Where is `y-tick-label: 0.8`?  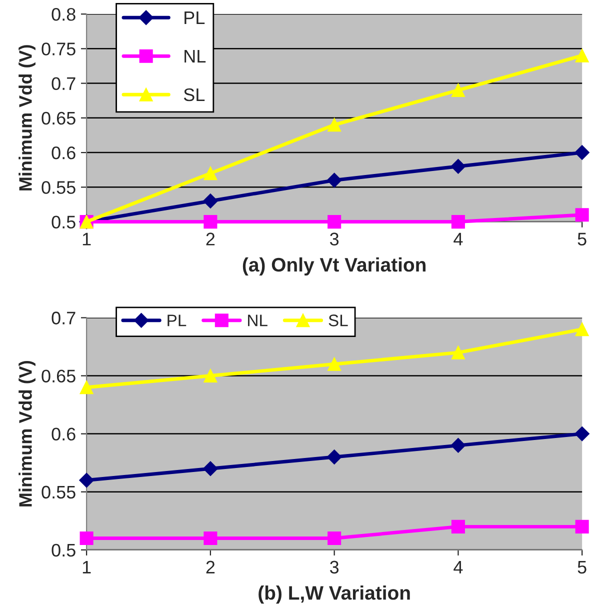
y-tick-label: 0.8 is located at coordinates (64, 14).